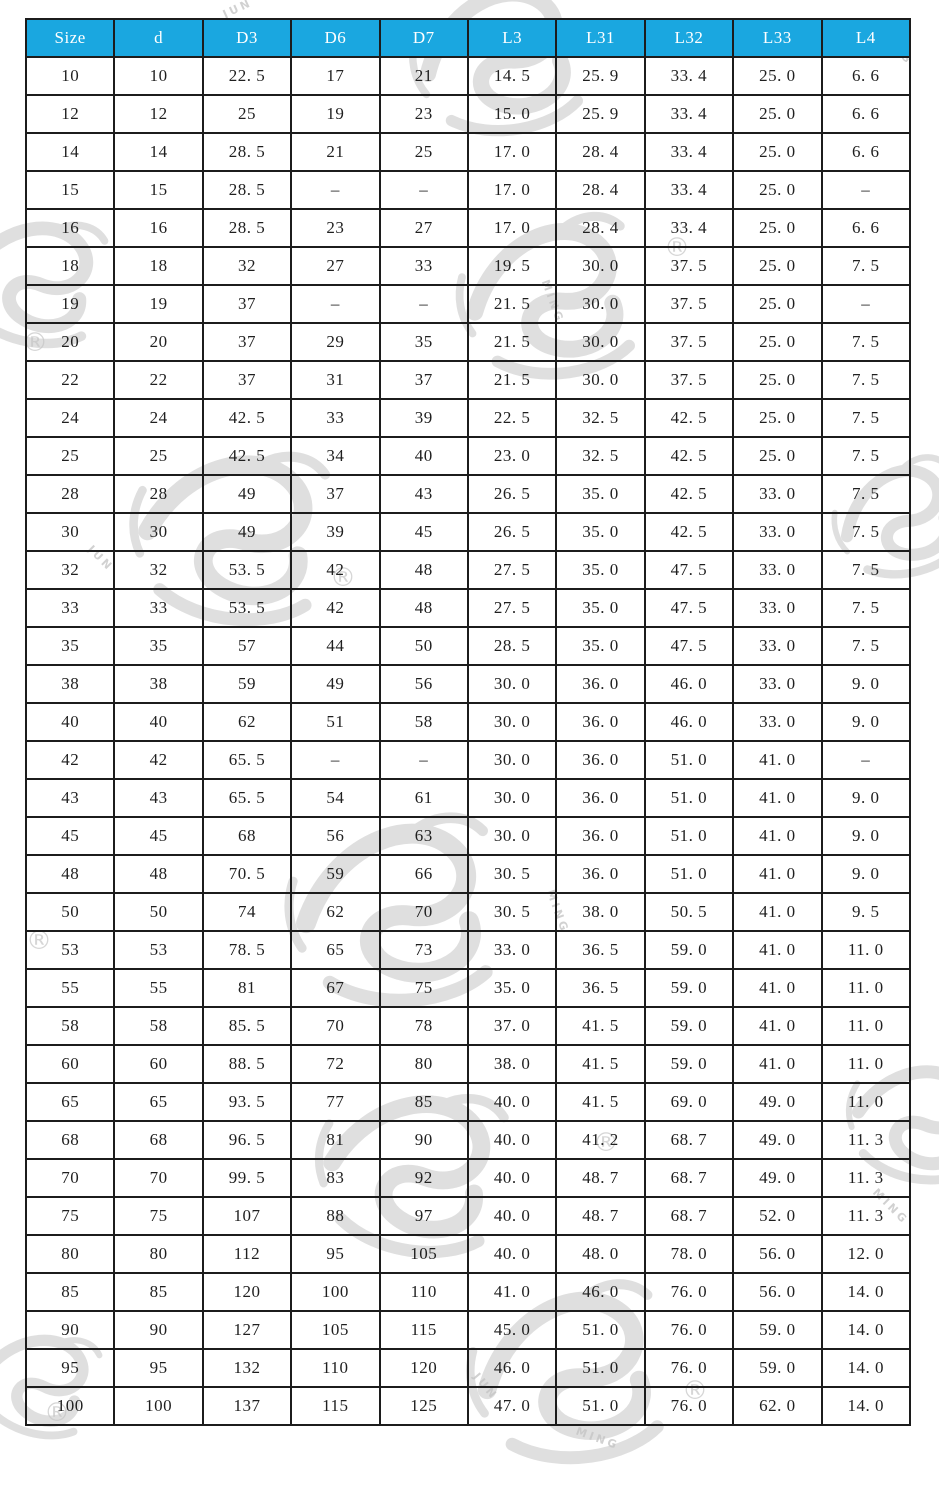  What do you see at coordinates (777, 1102) in the screenshot?
I see `cell: 49. 0` at bounding box center [777, 1102].